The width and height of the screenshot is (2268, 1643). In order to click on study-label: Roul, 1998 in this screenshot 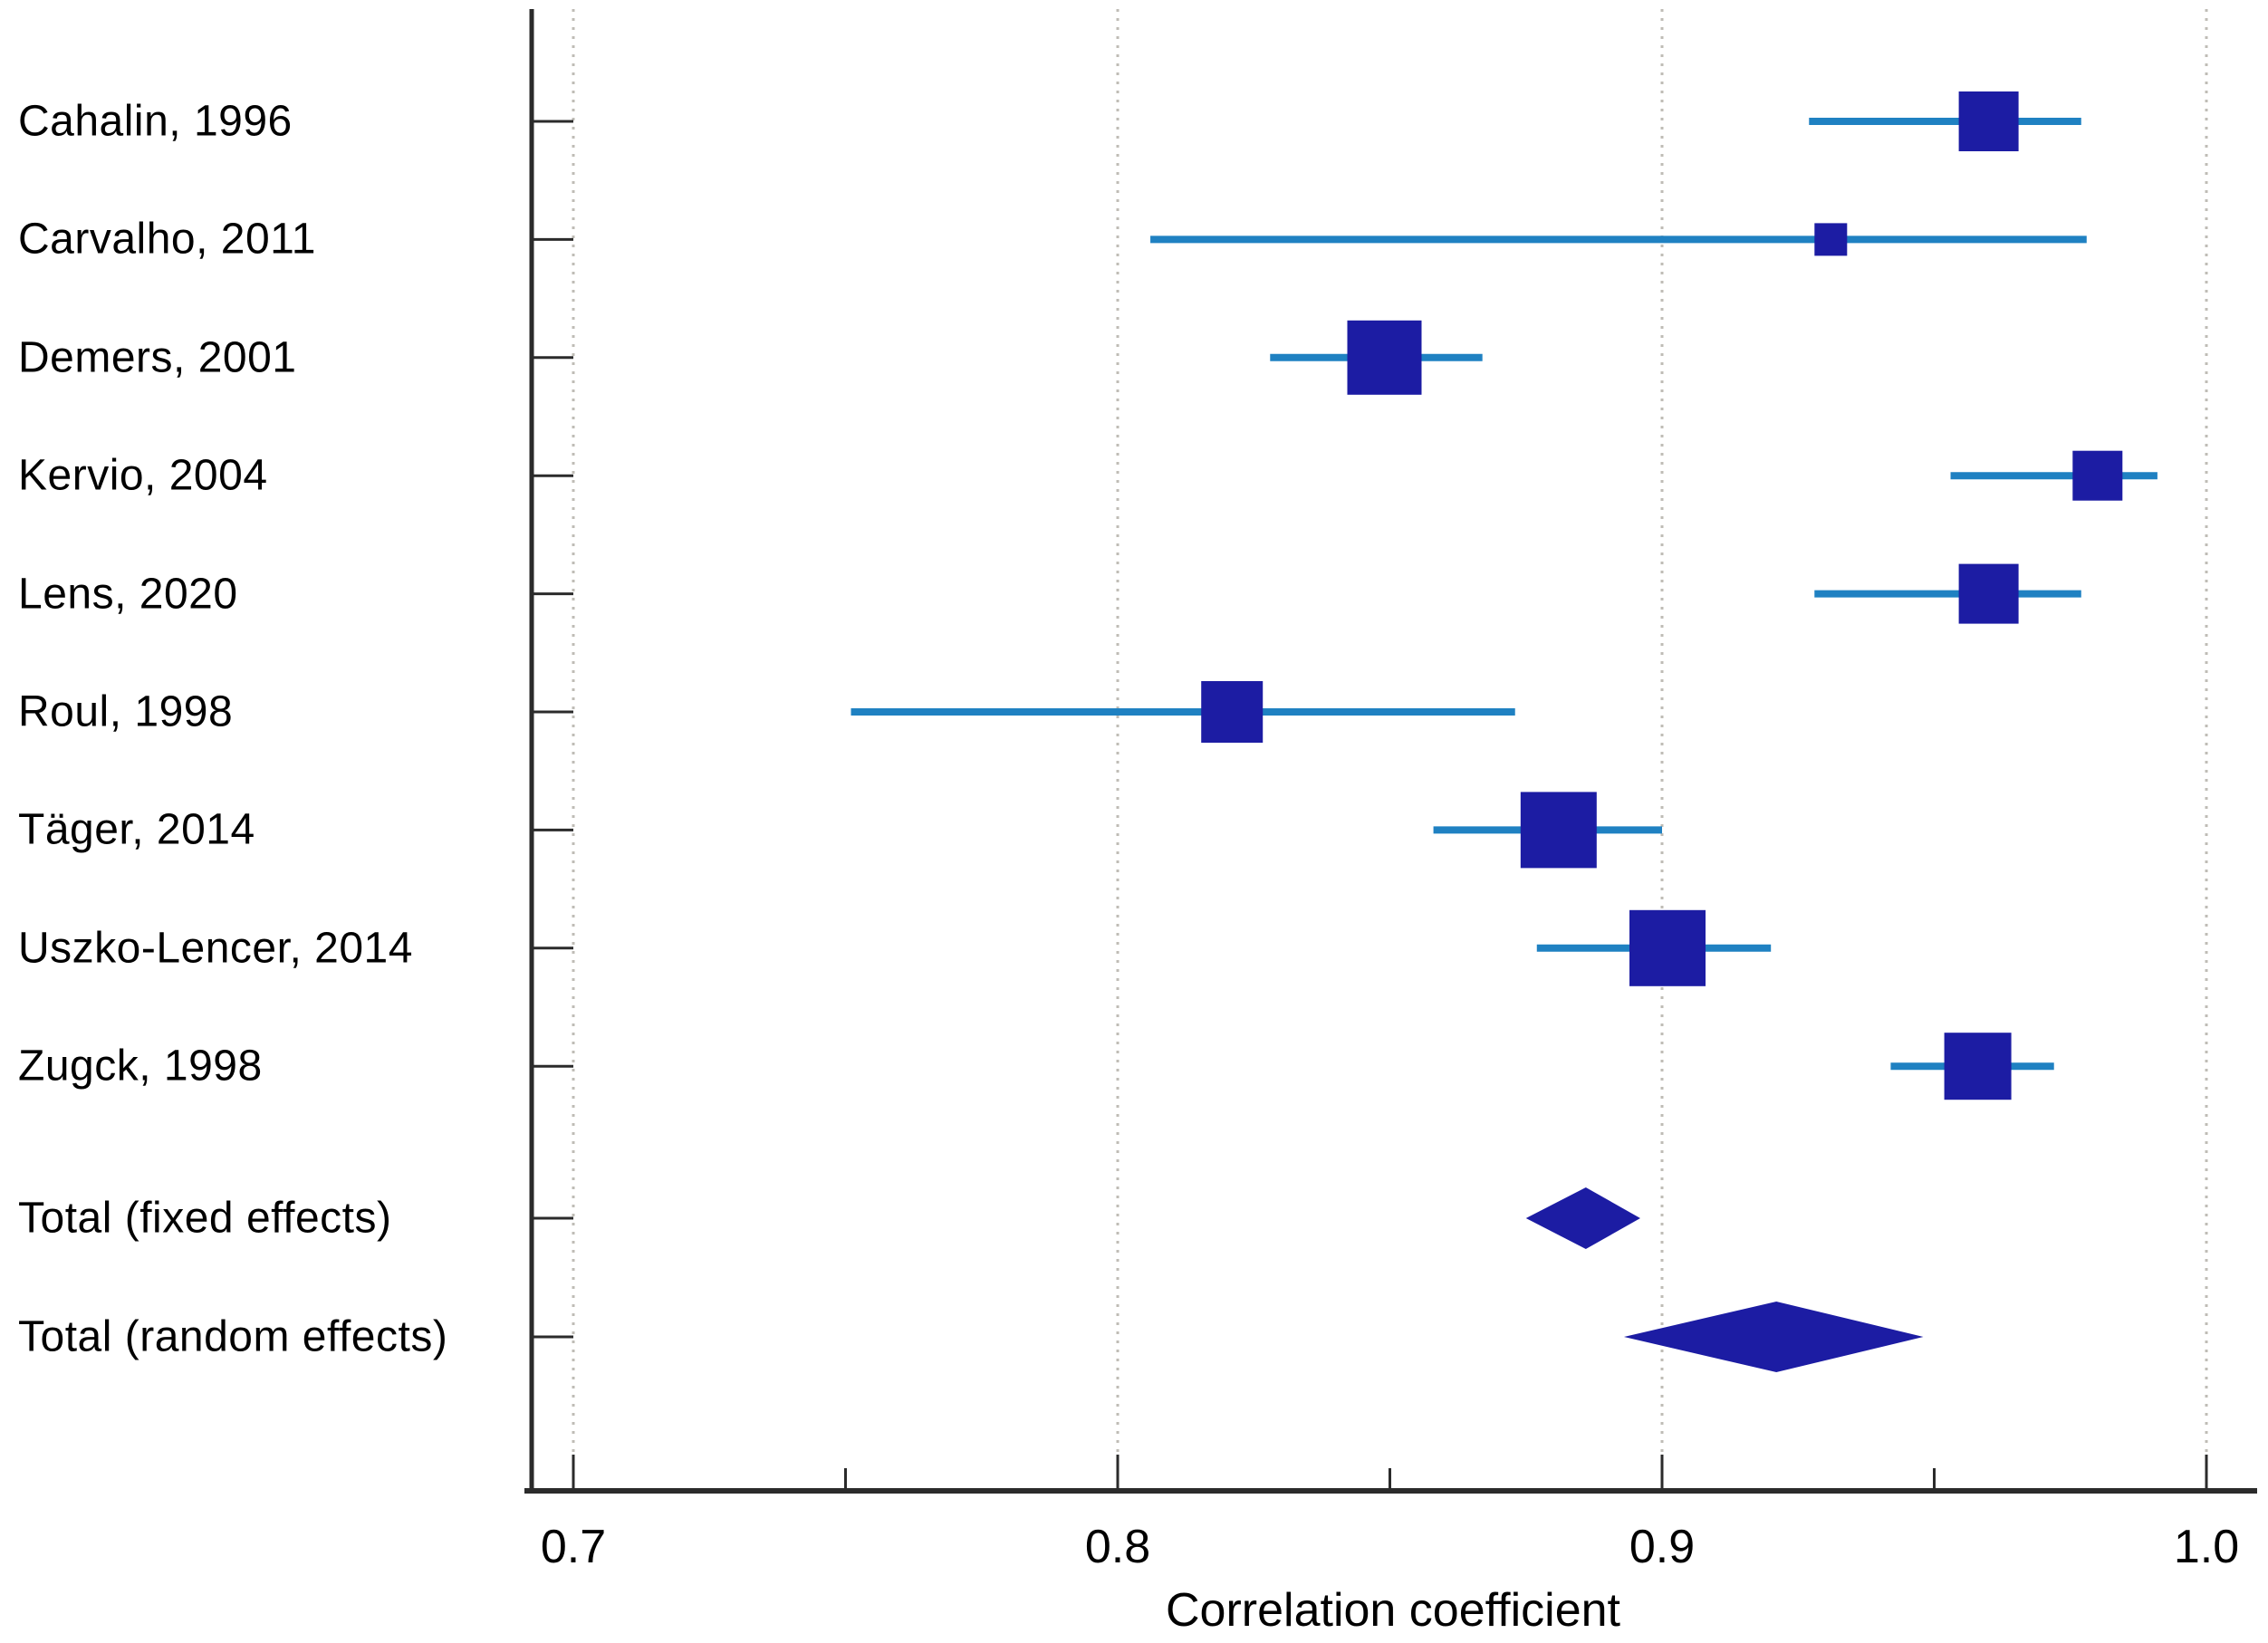, I will do `click(126, 711)`.